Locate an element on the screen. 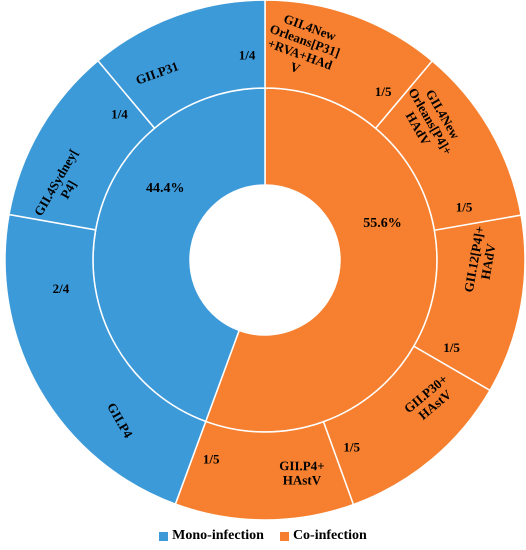  legend-item-mono: Mono-infection is located at coordinates (211, 536).